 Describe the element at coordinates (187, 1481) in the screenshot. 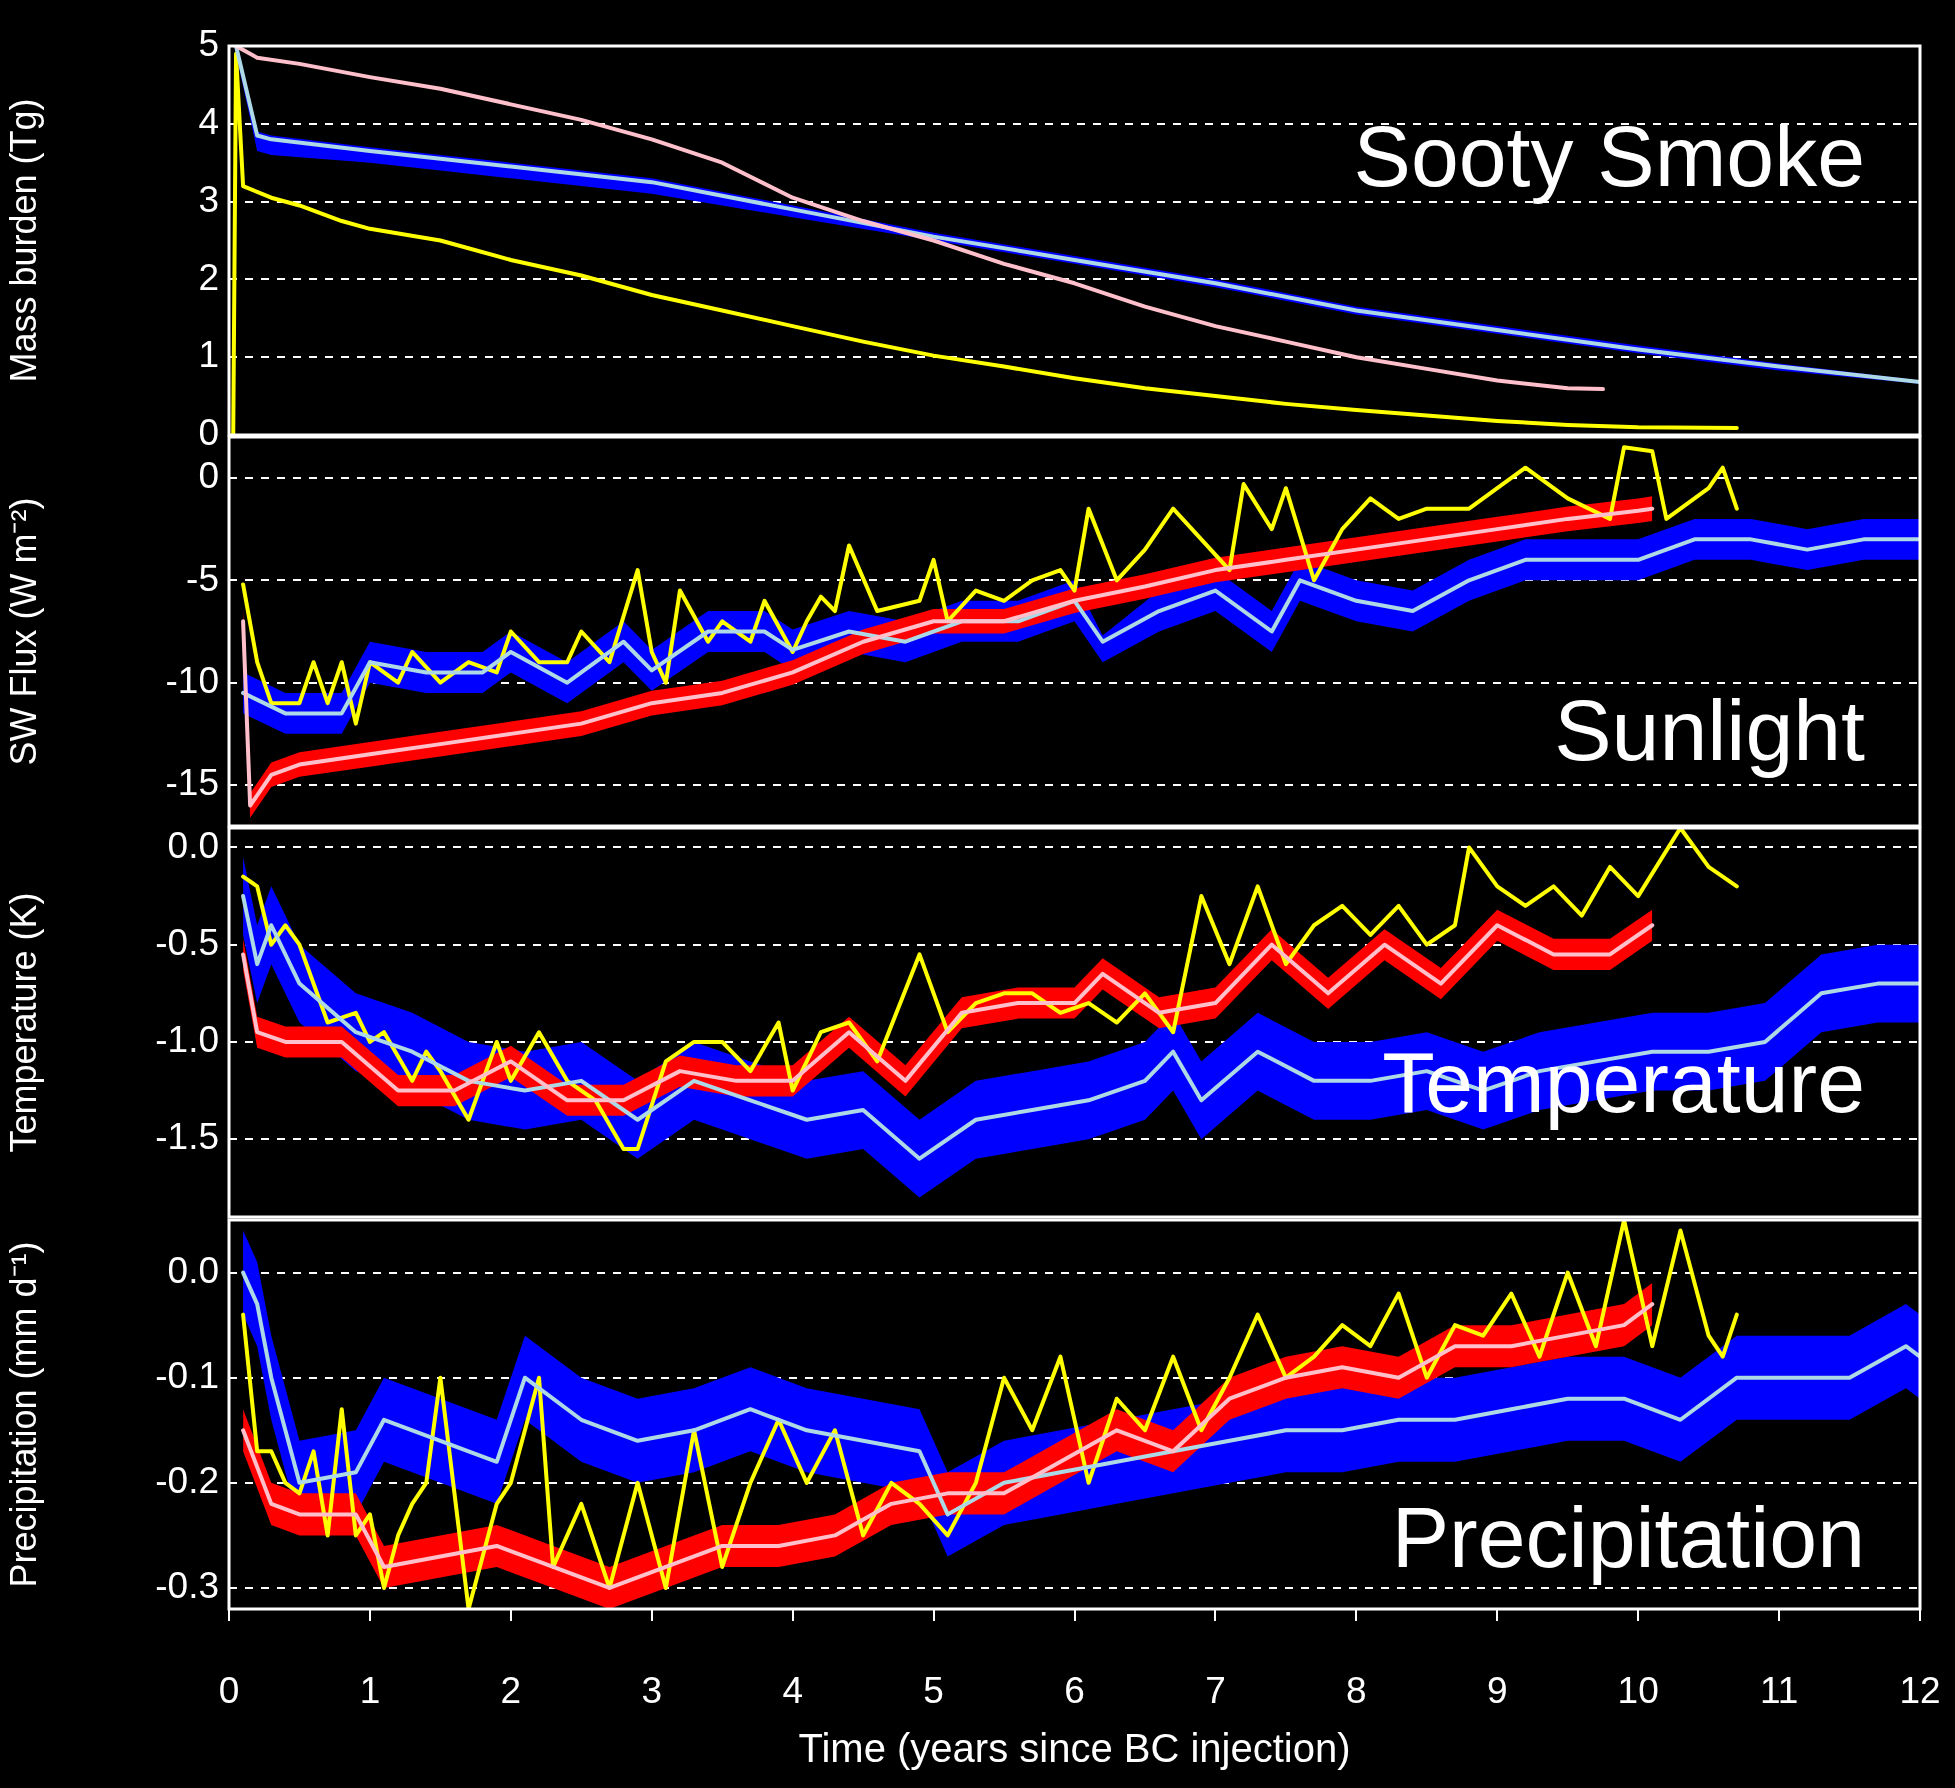

I see `y-tick-label: -0.2` at that location.